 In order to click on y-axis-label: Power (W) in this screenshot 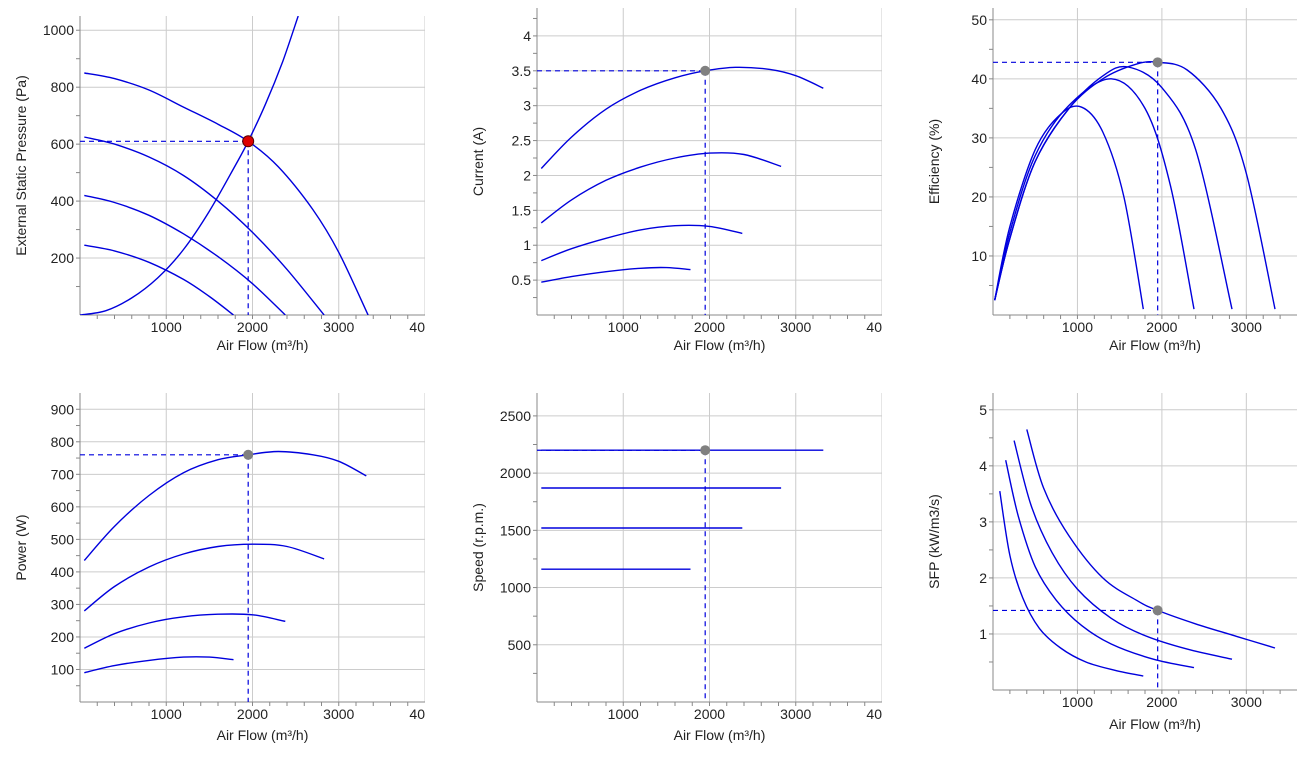, I will do `click(21, 547)`.